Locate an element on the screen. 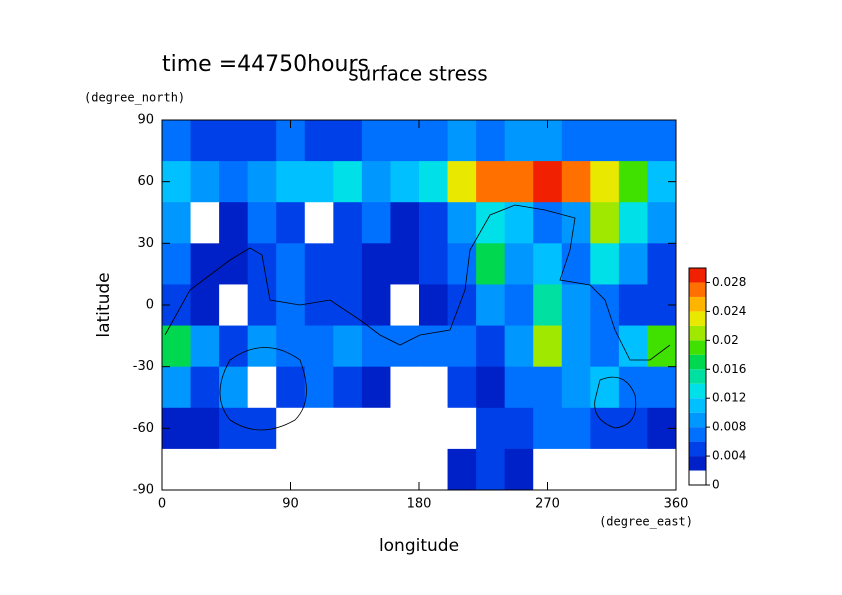 This screenshot has height=595, width=842. coastline is located at coordinates (615, 402).